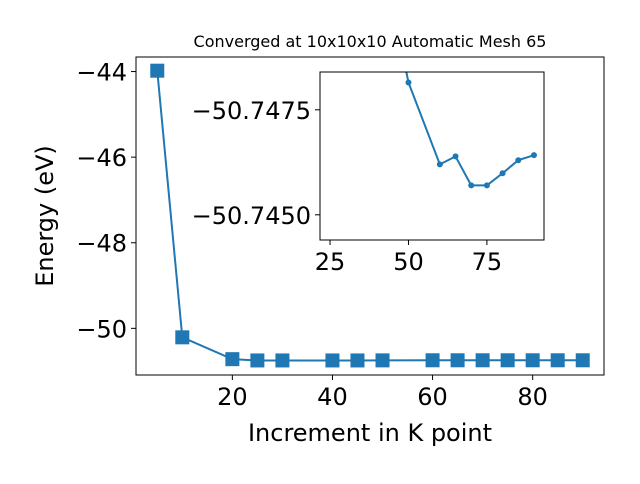 The width and height of the screenshot is (640, 484). Describe the element at coordinates (487, 262) in the screenshot. I see `x-tick-label: 75` at that location.